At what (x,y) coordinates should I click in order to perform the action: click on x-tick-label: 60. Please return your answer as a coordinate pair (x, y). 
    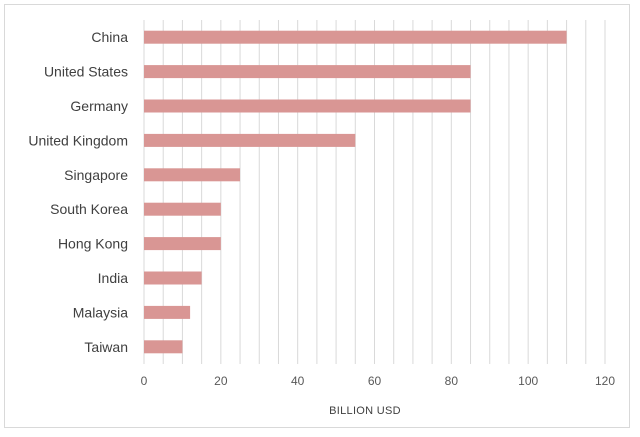
    Looking at the image, I should click on (375, 381).